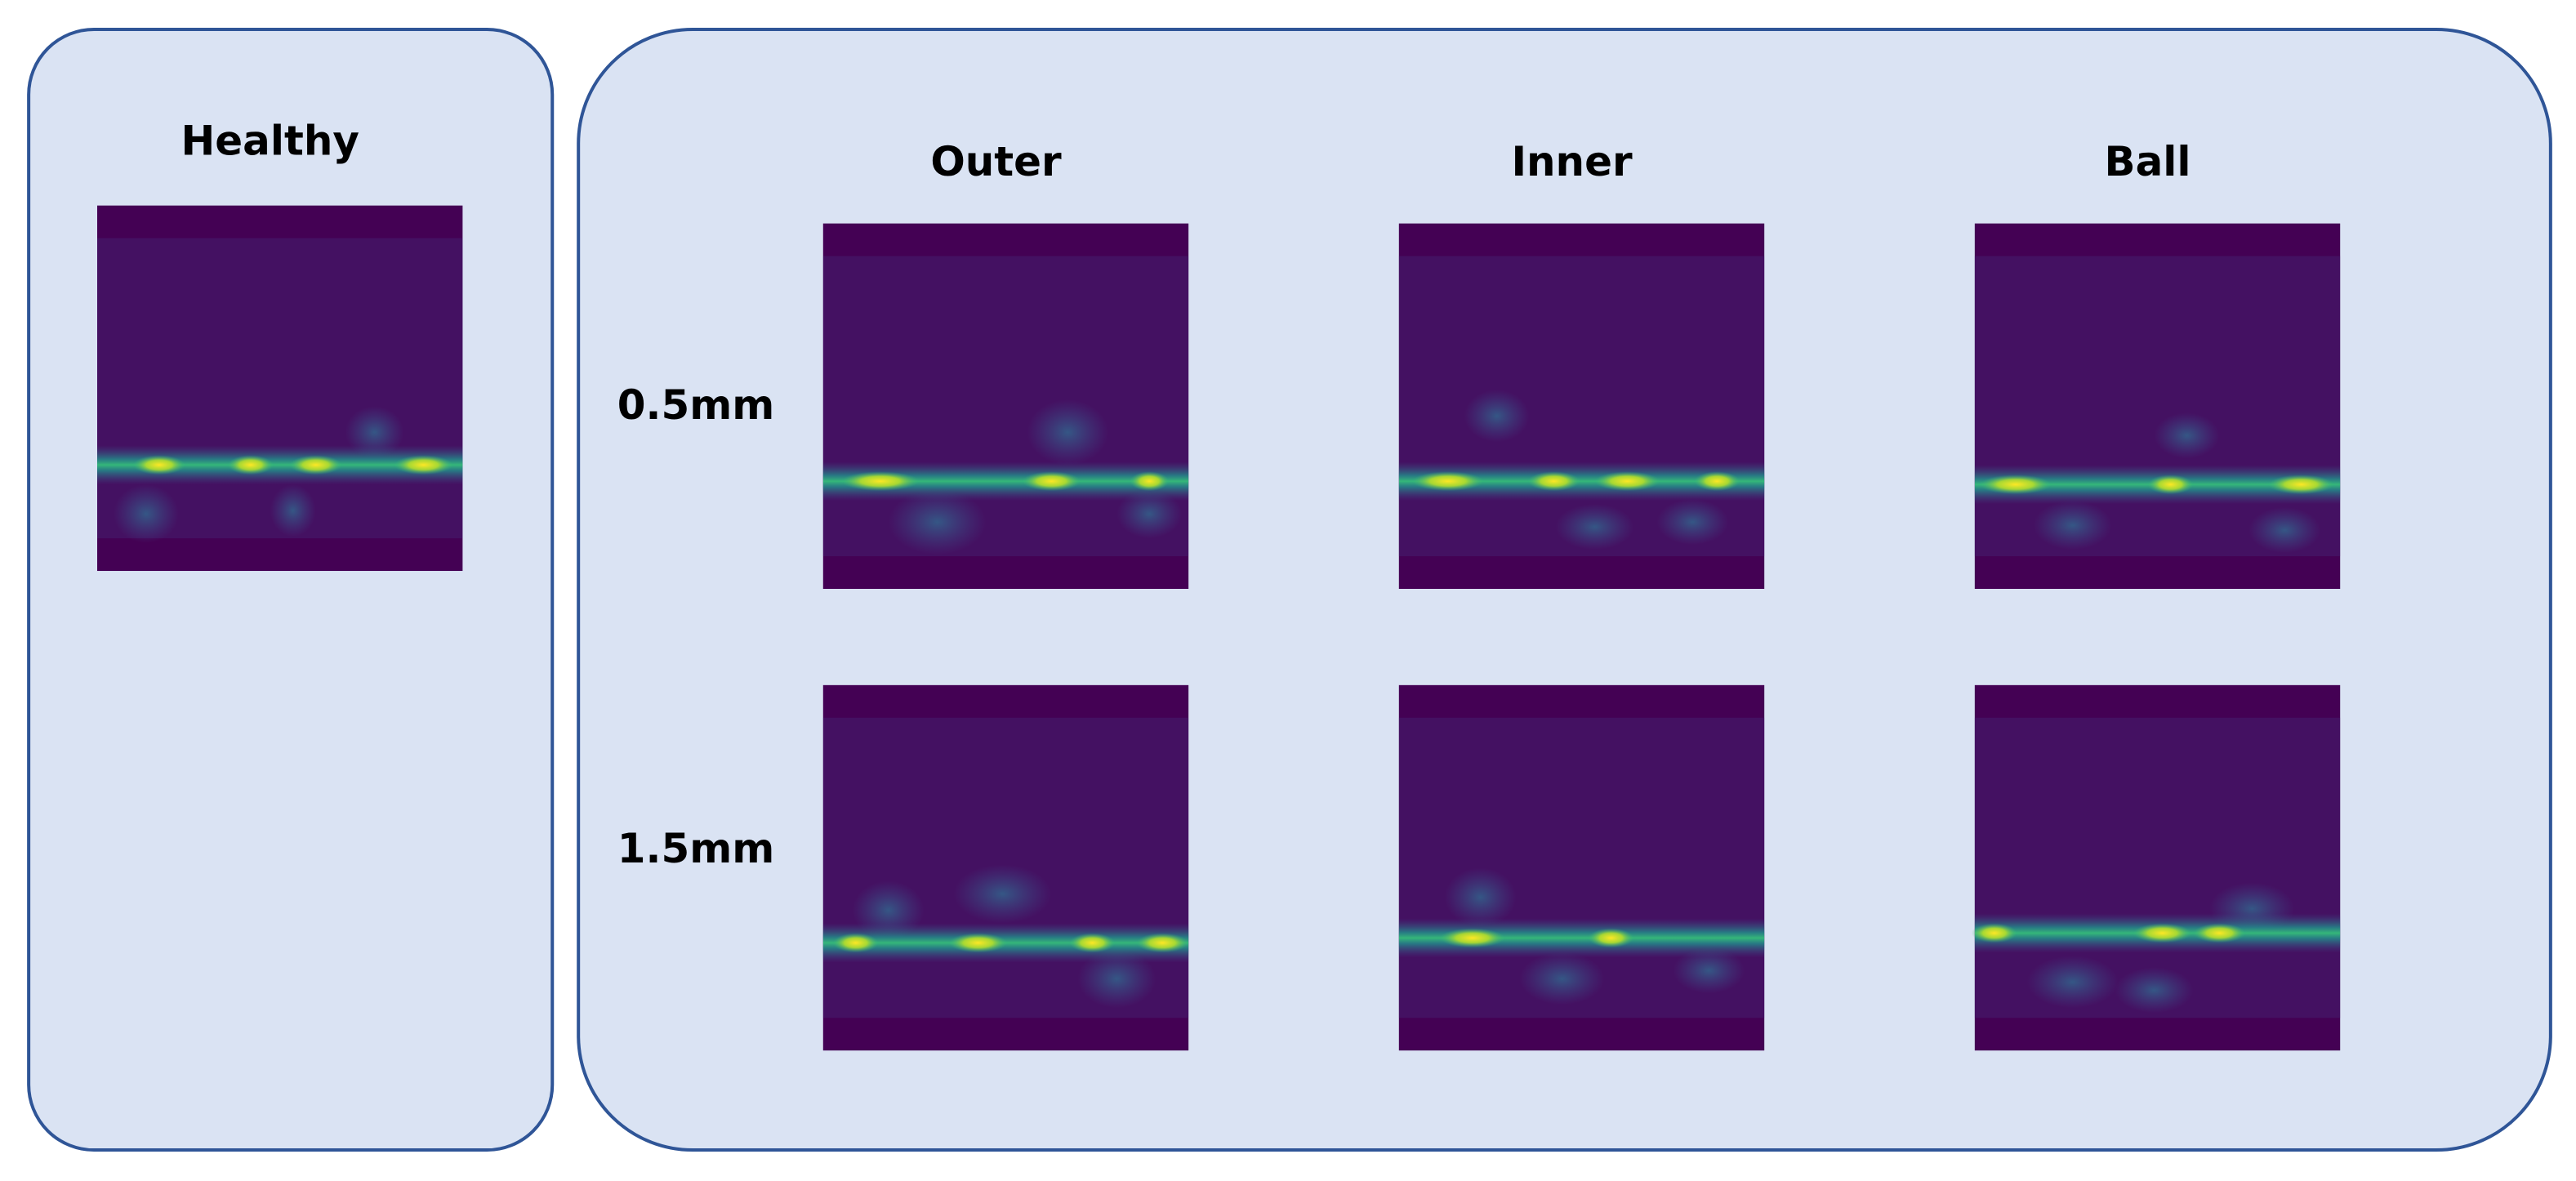 This screenshot has height=1181, width=2576. Describe the element at coordinates (996, 161) in the screenshot. I see `column-title: Outer` at that location.